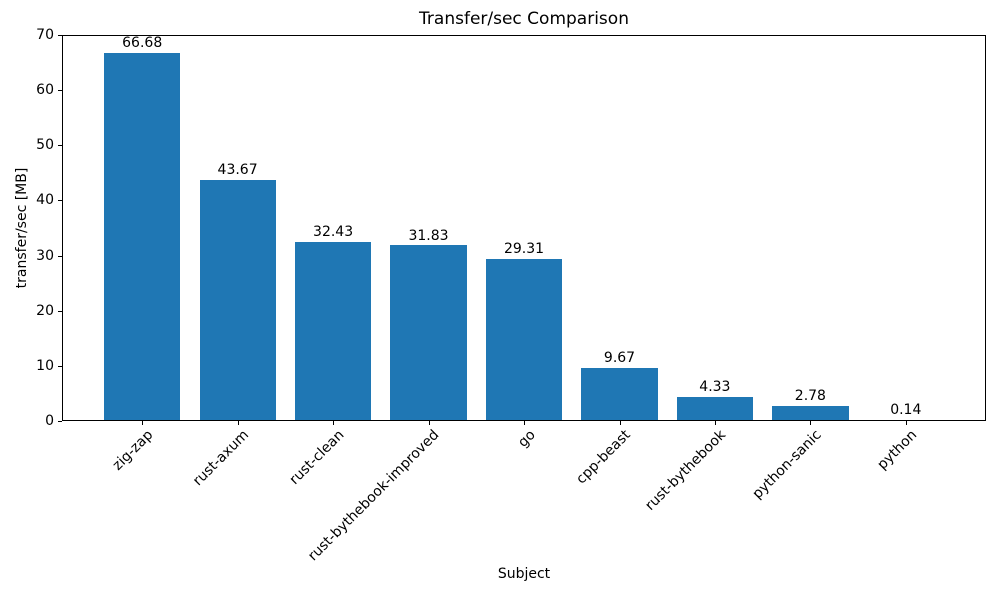 This screenshot has width=1000, height=600. Describe the element at coordinates (45, 255) in the screenshot. I see `y-tick-label: 30` at that location.